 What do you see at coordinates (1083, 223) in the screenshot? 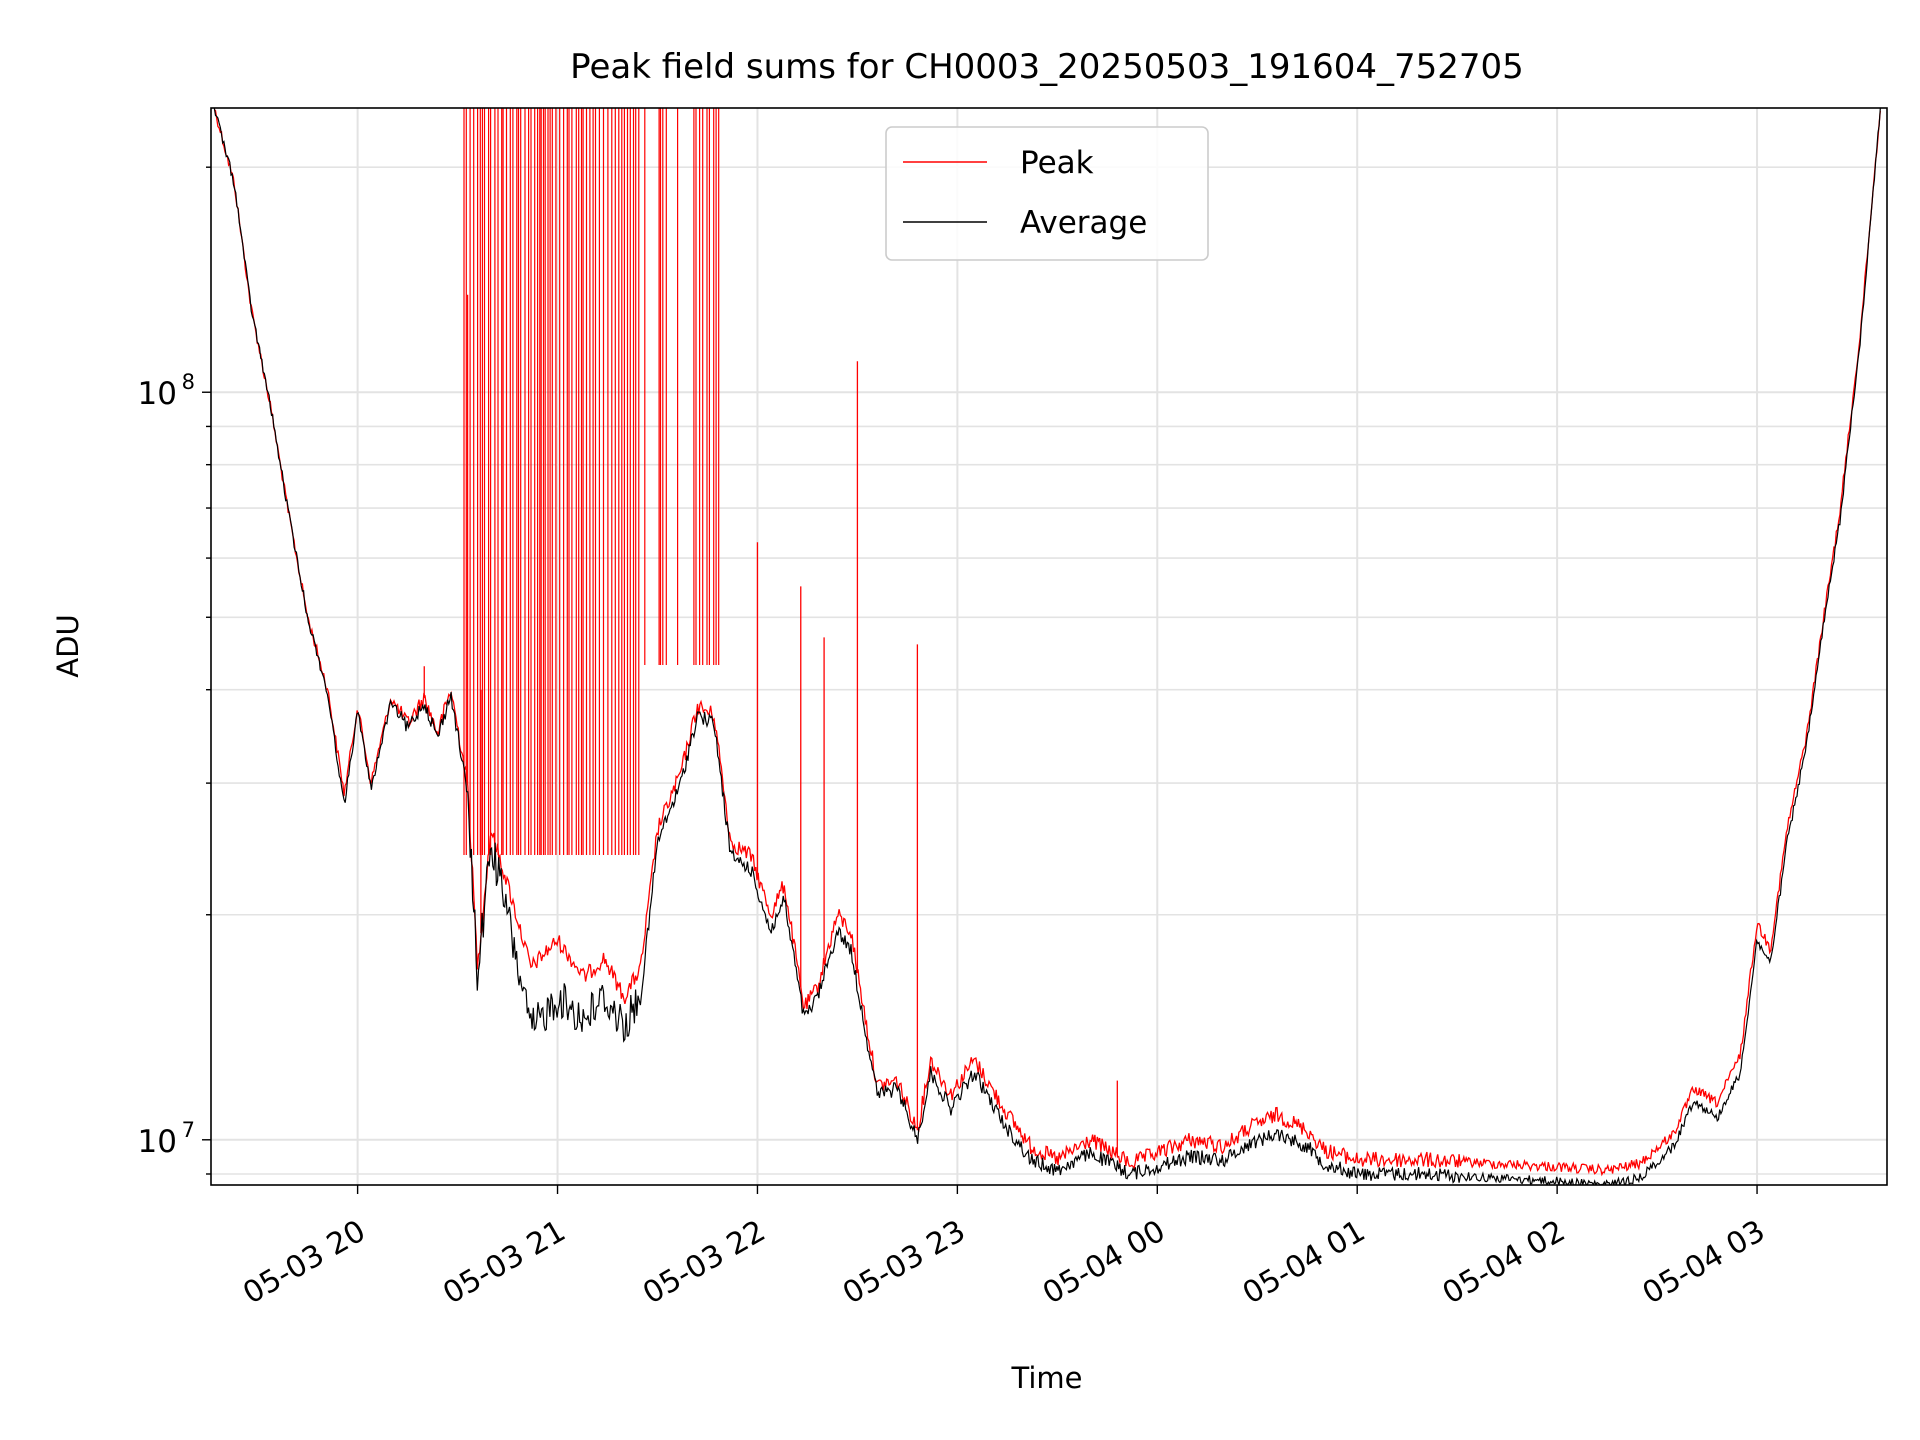
I see `legend-label-average: Average` at bounding box center [1083, 223].